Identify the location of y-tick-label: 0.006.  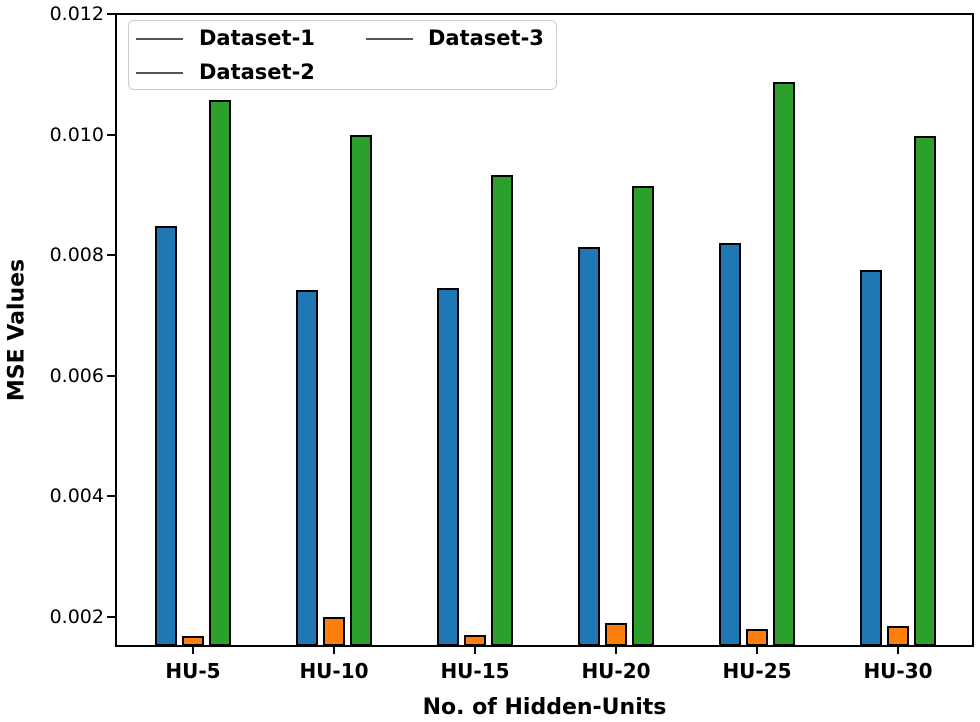
(76, 375).